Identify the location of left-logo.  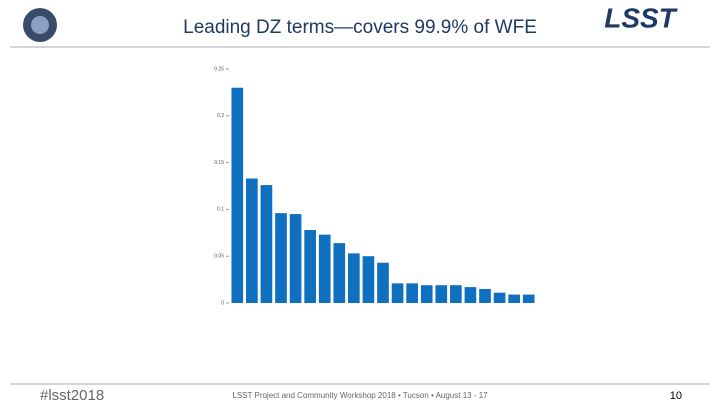
(40, 25).